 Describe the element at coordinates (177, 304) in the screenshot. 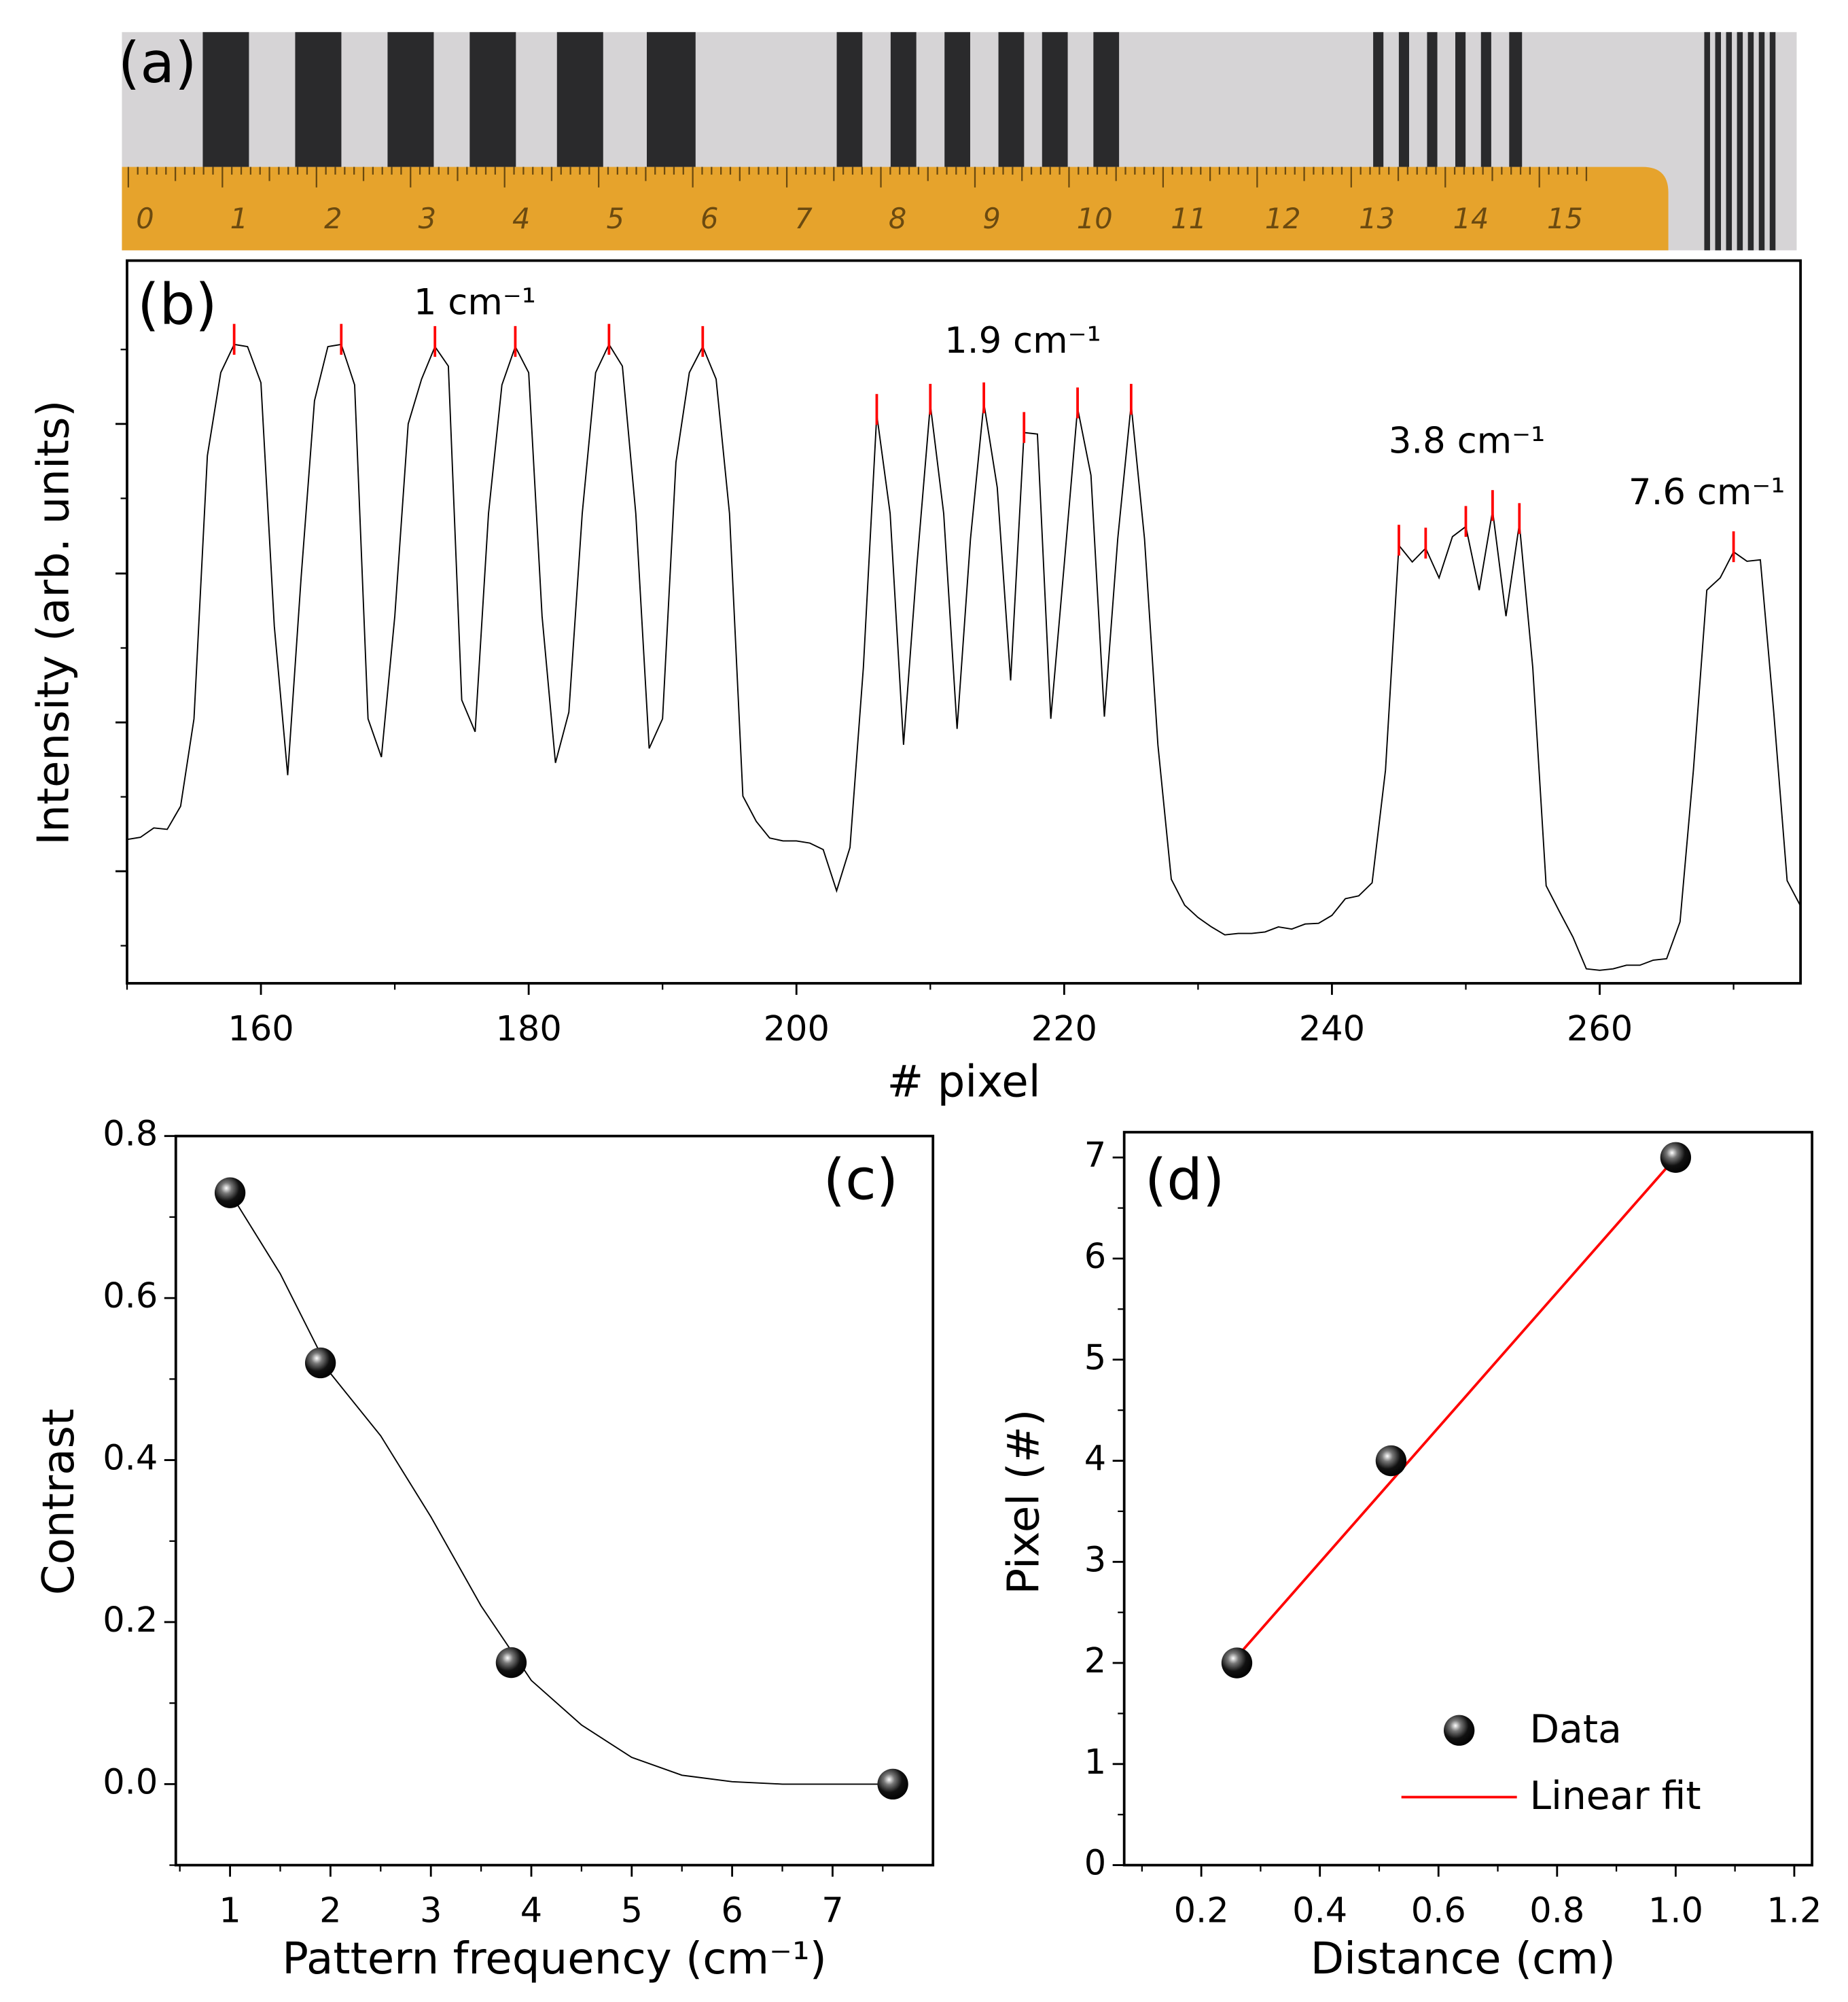

I see `panel-label: (b)` at that location.